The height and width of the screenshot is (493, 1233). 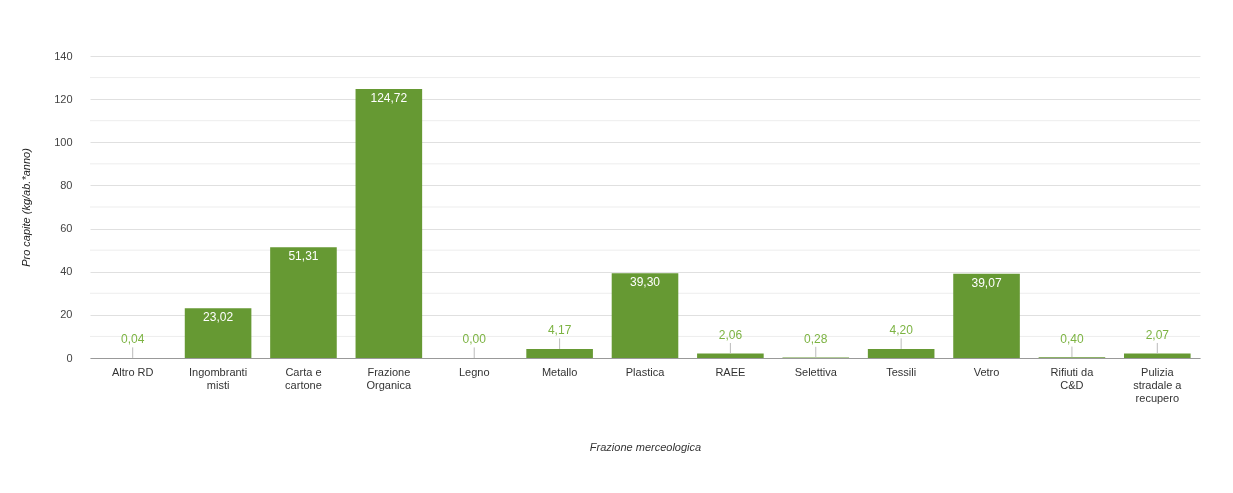 What do you see at coordinates (1157, 334) in the screenshot?
I see `data-label: 2,07` at bounding box center [1157, 334].